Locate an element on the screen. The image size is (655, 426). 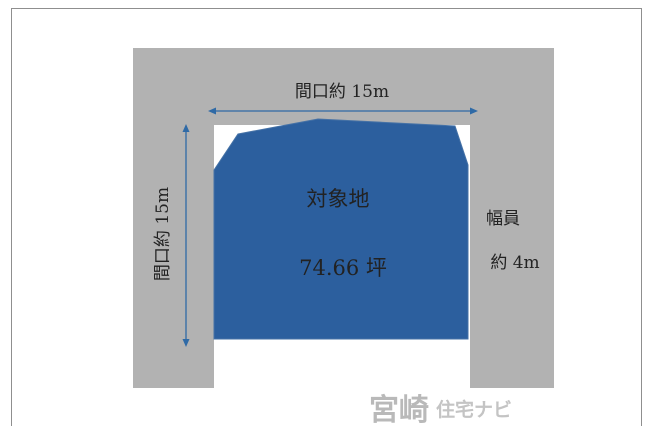
lot-name: 対象地 is located at coordinates (338, 199).